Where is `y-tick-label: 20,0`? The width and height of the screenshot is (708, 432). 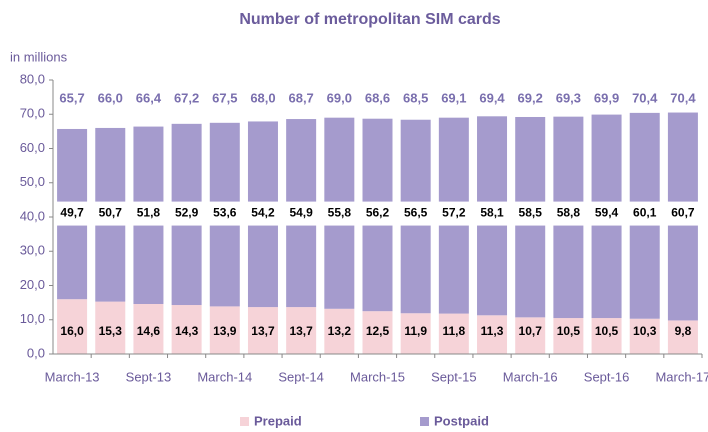 y-tick-label: 20,0 is located at coordinates (32, 284).